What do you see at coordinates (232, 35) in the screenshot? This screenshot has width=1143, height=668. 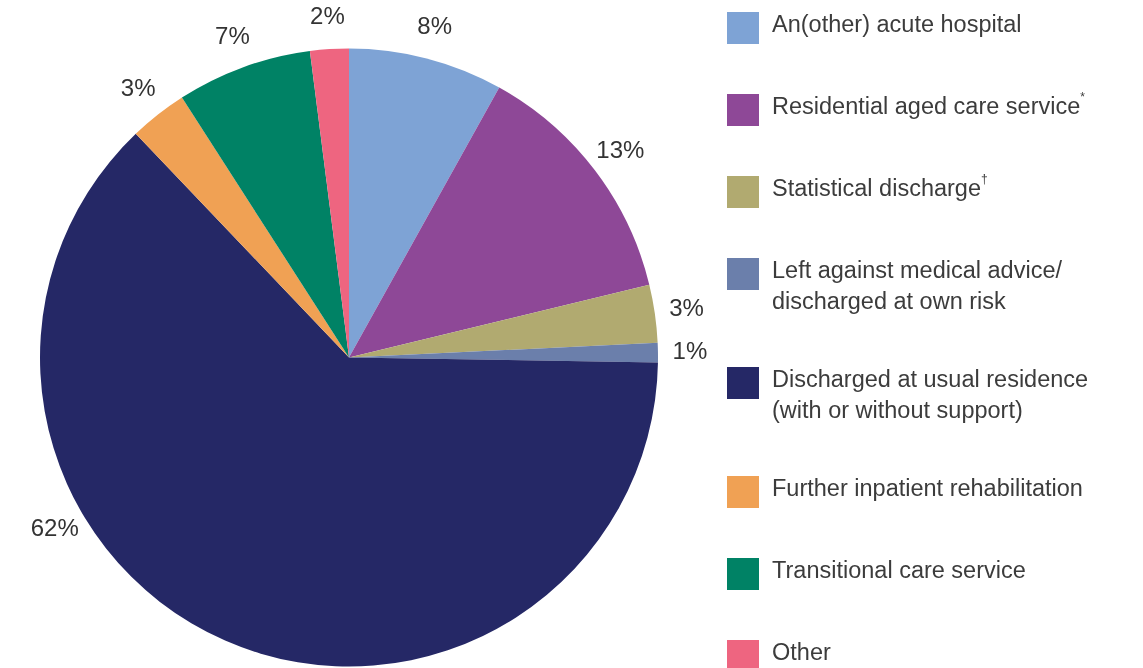 I see `data-label: 7%` at bounding box center [232, 35].